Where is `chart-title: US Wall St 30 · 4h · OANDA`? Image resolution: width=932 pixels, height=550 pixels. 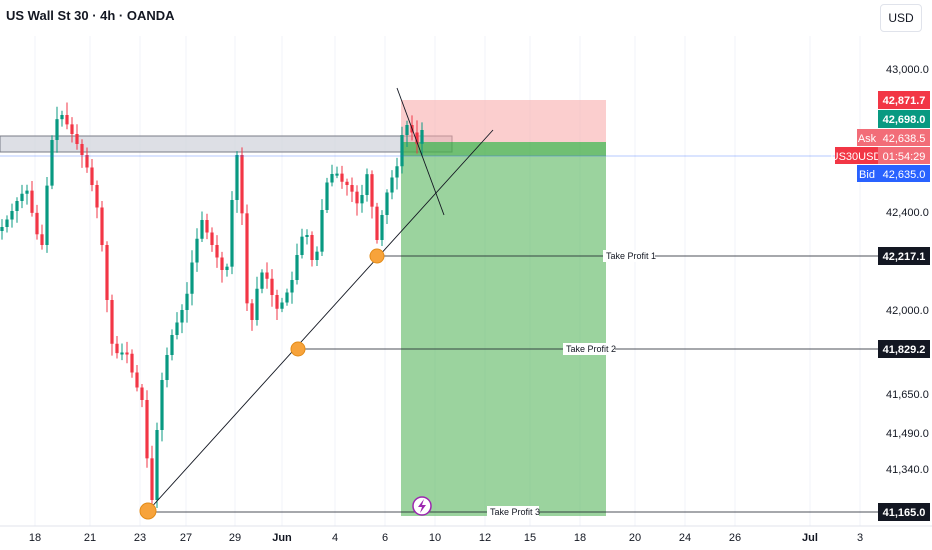
chart-title: US Wall St 30 · 4h · OANDA is located at coordinates (90, 15).